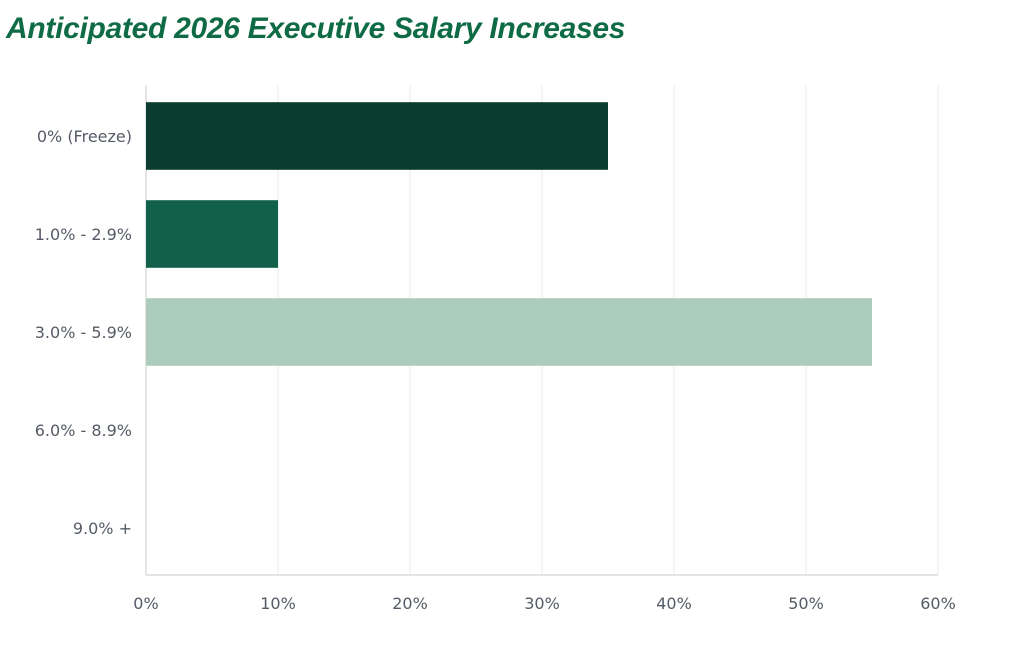 The height and width of the screenshot is (649, 1024). I want to click on category-label: 0% (Freeze), so click(84, 136).